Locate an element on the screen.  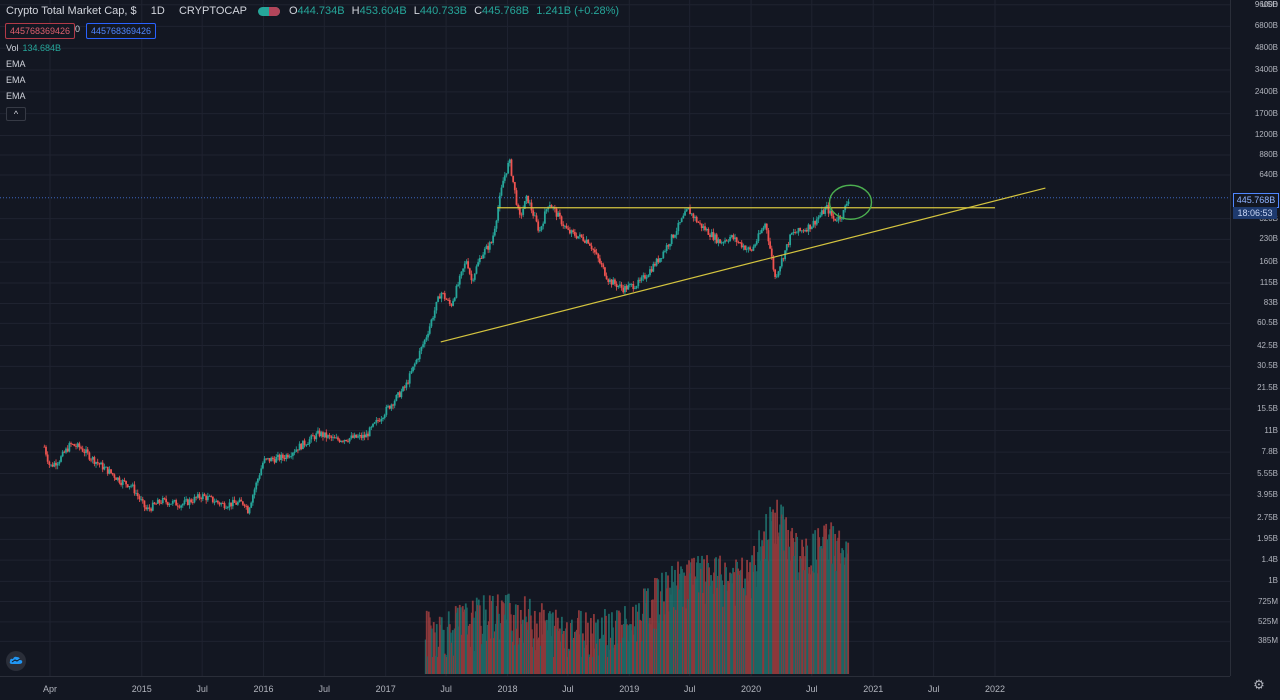
ohlc-high: H453.604B is located at coordinates (379, 11).